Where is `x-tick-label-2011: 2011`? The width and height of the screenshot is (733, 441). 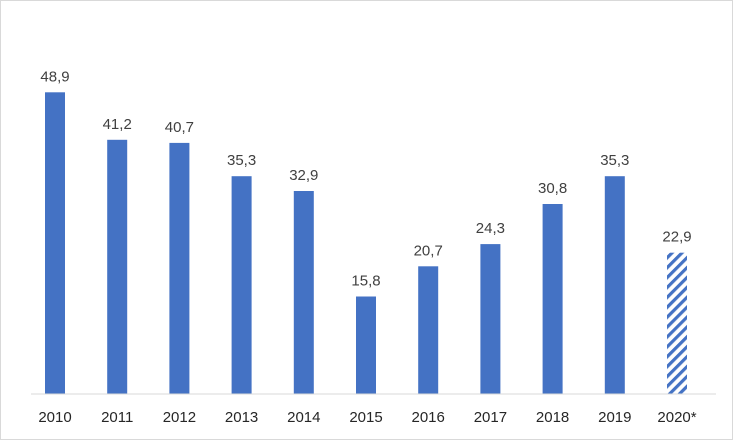
x-tick-label-2011: 2011 is located at coordinates (117, 417).